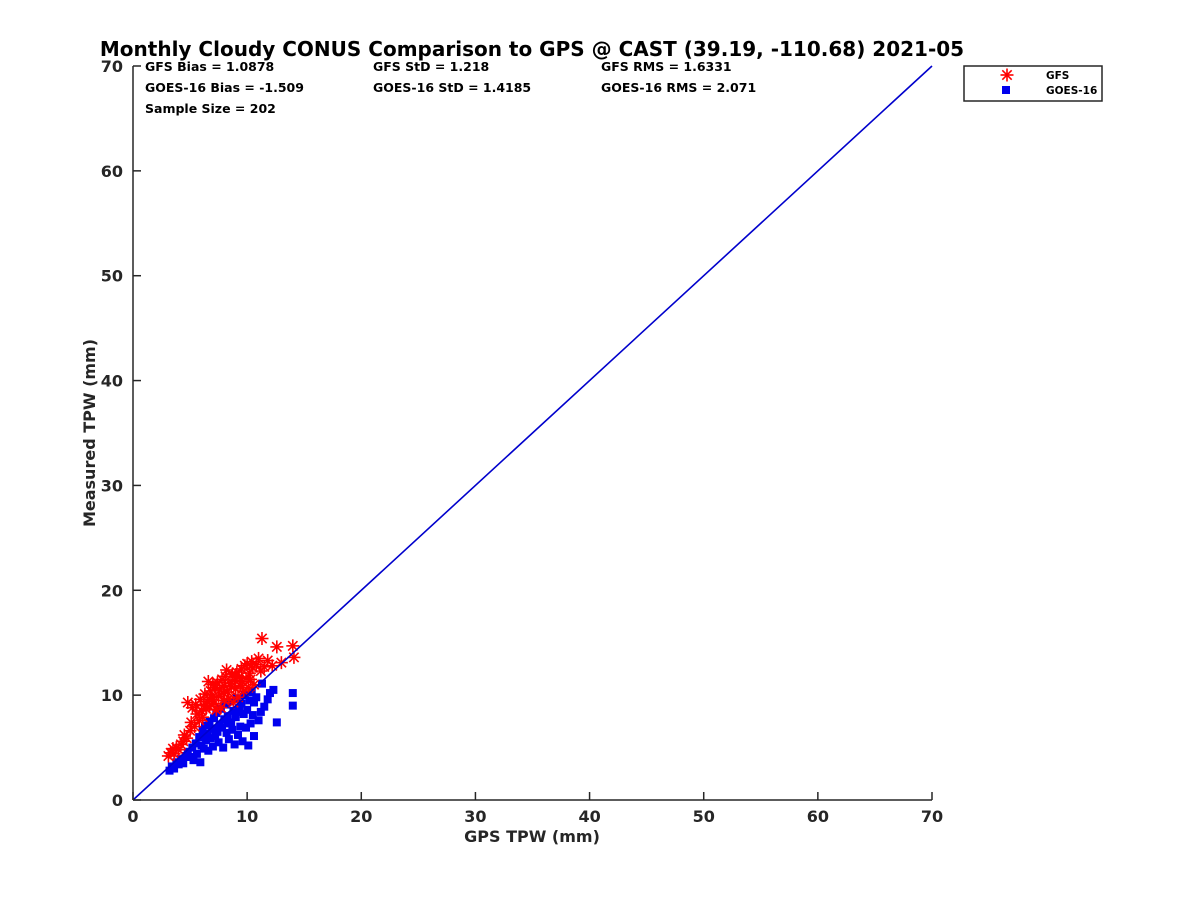  I want to click on y-tick-label: 40, so click(112, 381).